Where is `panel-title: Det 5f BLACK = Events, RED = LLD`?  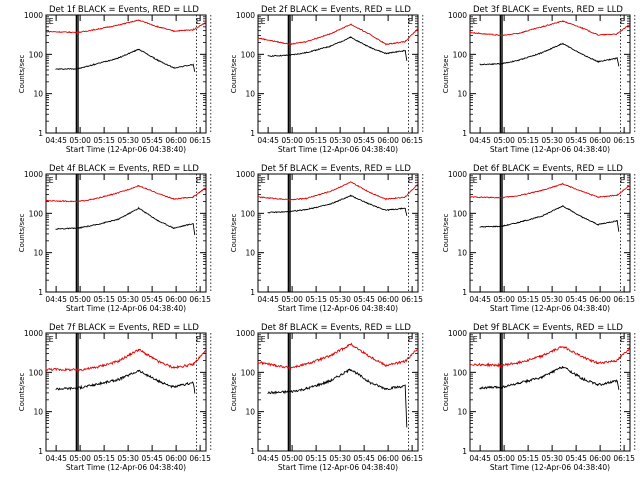 panel-title: Det 5f BLACK = Events, RED = LLD is located at coordinates (336, 169).